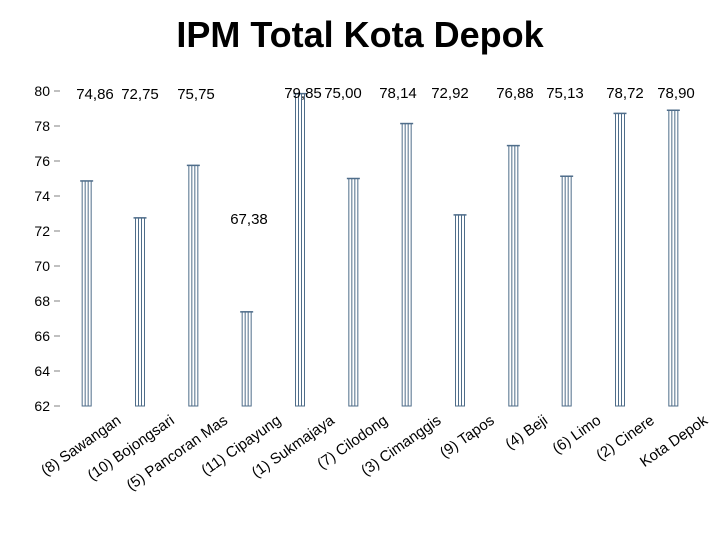 This screenshot has height=540, width=720. What do you see at coordinates (515, 93) in the screenshot?
I see `data-label: 76,88` at bounding box center [515, 93].